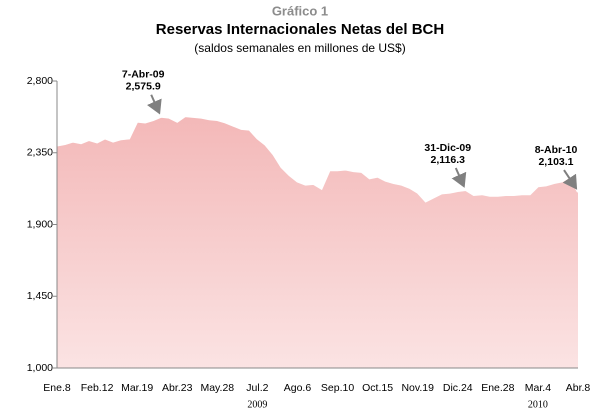 Image resolution: width=595 pixels, height=411 pixels. Describe the element at coordinates (497, 388) in the screenshot. I see `x-tick-label: Ene.28` at that location.